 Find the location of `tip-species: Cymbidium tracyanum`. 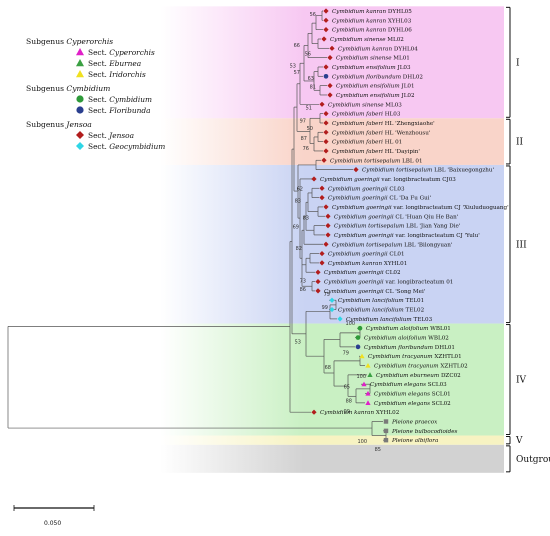

tip-species: Cymbidium tracyanum is located at coordinates (406, 367).